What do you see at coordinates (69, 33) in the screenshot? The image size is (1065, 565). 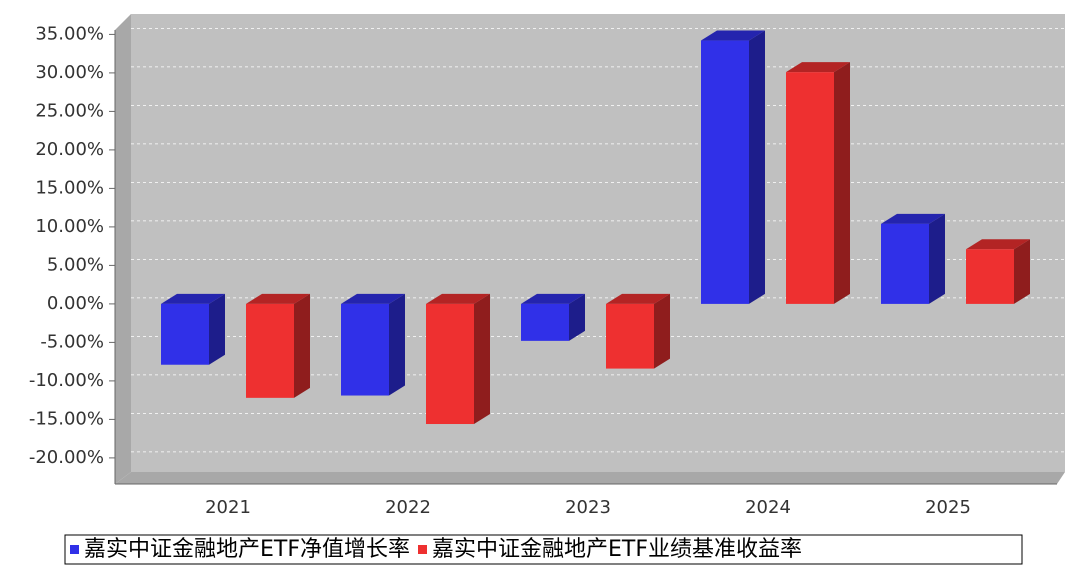 I see `y-tick-label: 35.00%` at bounding box center [69, 33].